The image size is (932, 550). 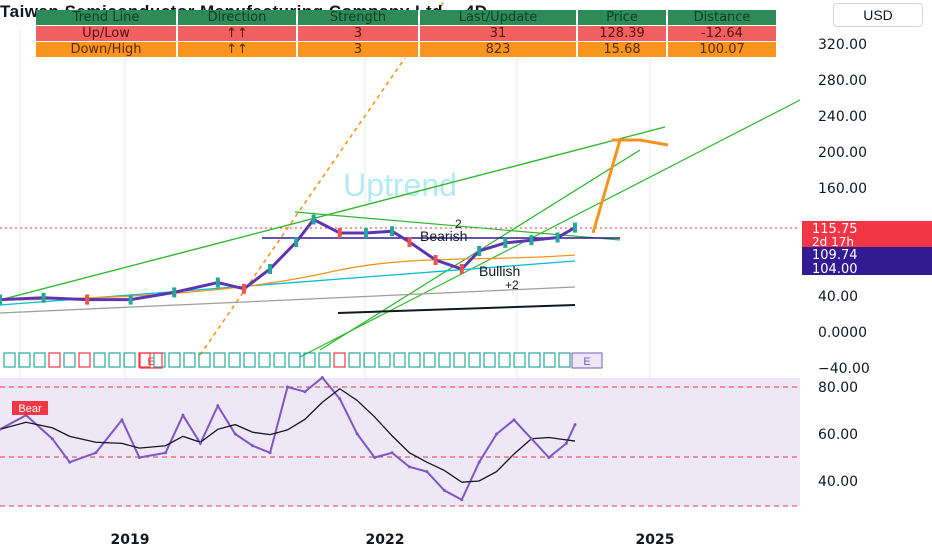 I want to click on rsi-series, so click(x=288, y=439).